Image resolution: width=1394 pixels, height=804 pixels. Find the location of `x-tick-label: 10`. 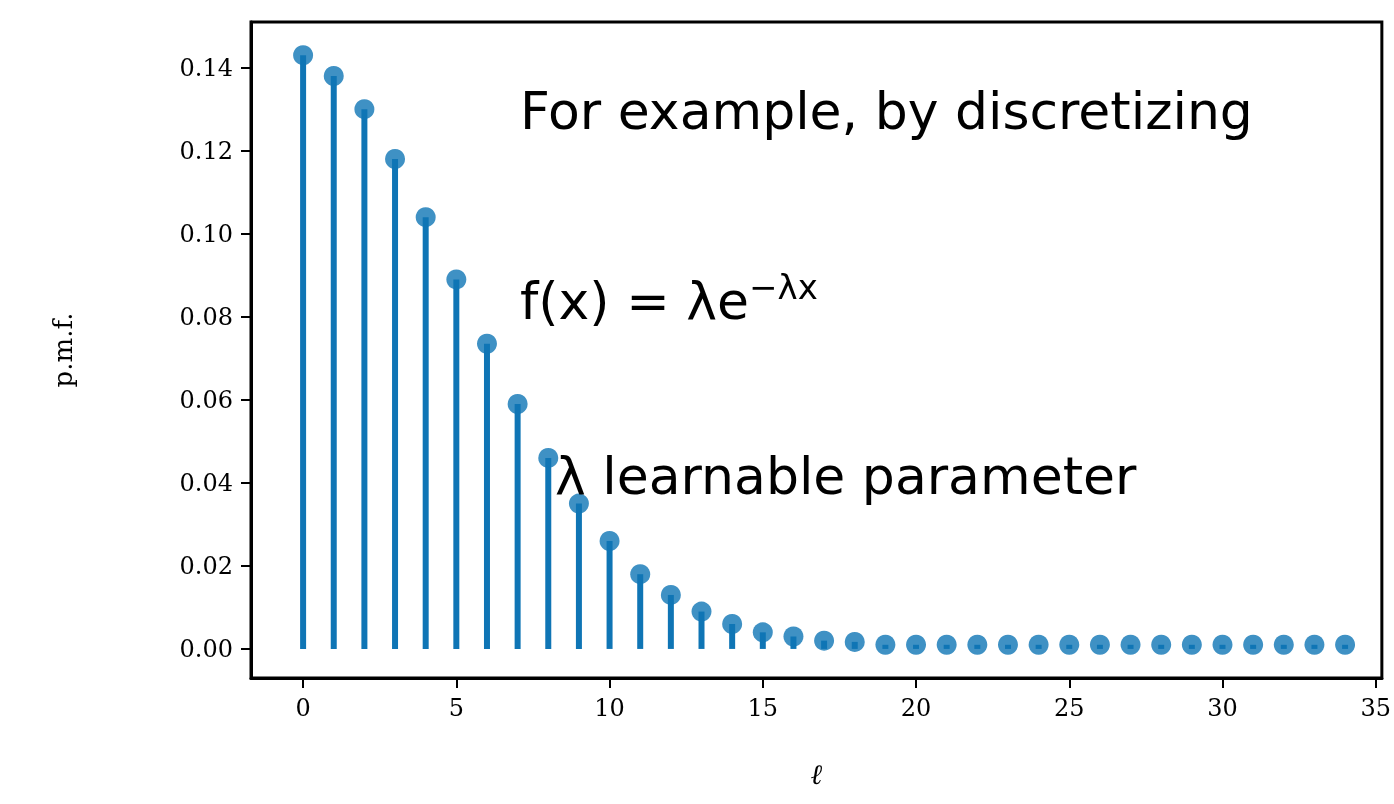

x-tick-label: 10 is located at coordinates (609, 708).